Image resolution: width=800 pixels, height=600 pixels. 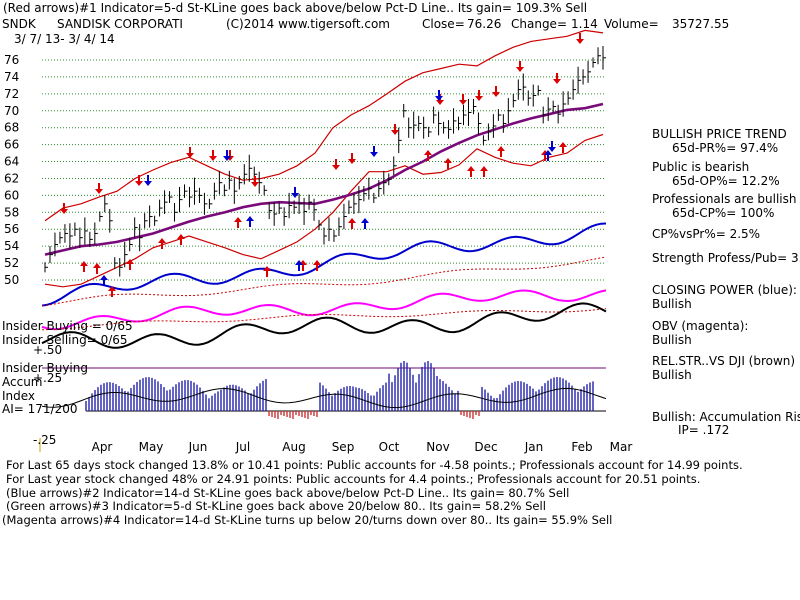 I want to click on trend-title: BULLISH PRICE TREND, so click(x=719, y=134).